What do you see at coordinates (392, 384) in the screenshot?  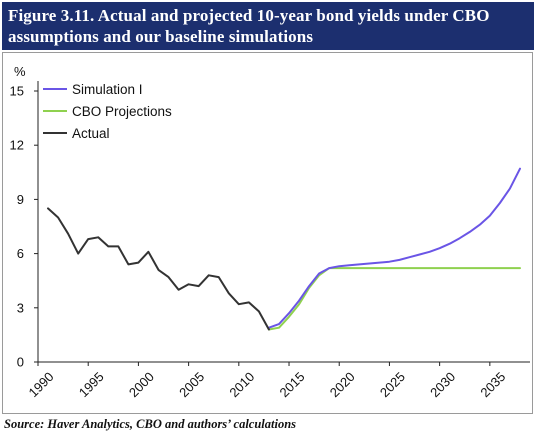 I see `x-tick-label: 2025` at bounding box center [392, 384].